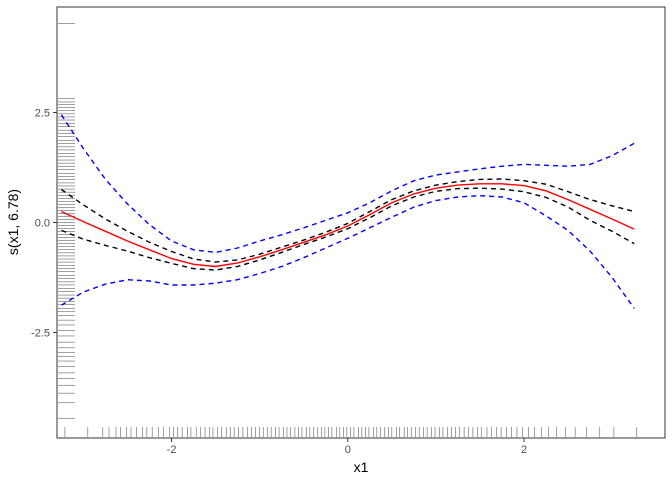  I want to click on y-tick-label: -2.5, so click(40, 333).